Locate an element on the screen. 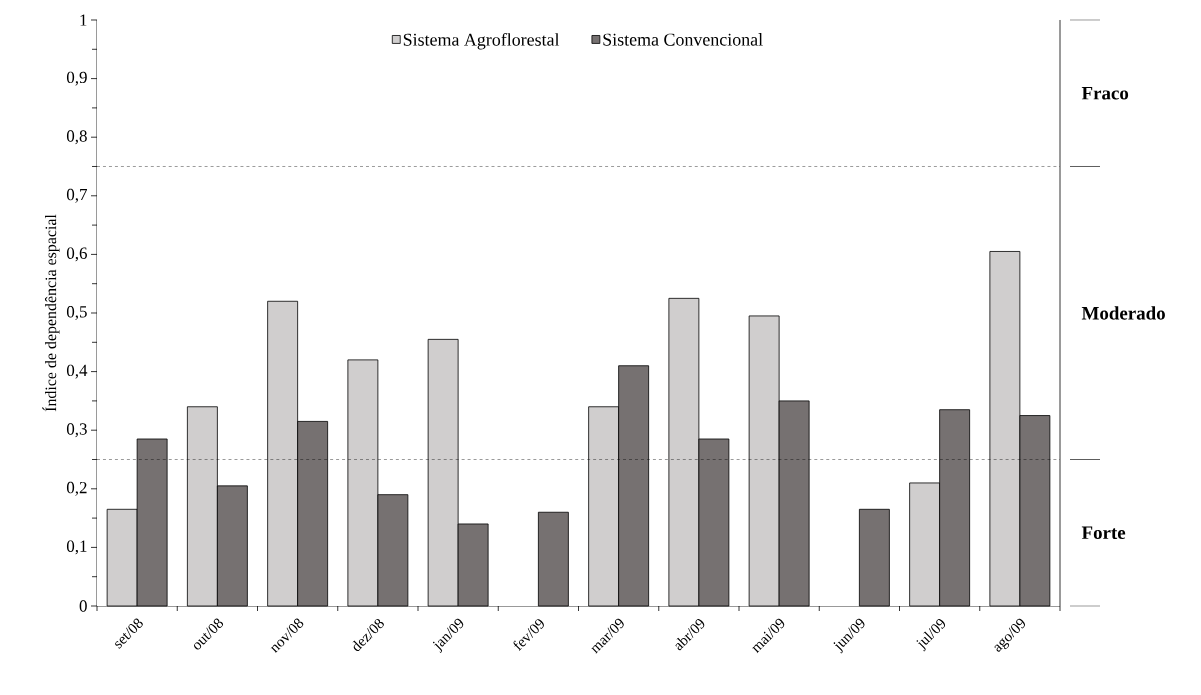 This screenshot has width=1201, height=695. y-tick-label: 0,1 is located at coordinates (76, 547).